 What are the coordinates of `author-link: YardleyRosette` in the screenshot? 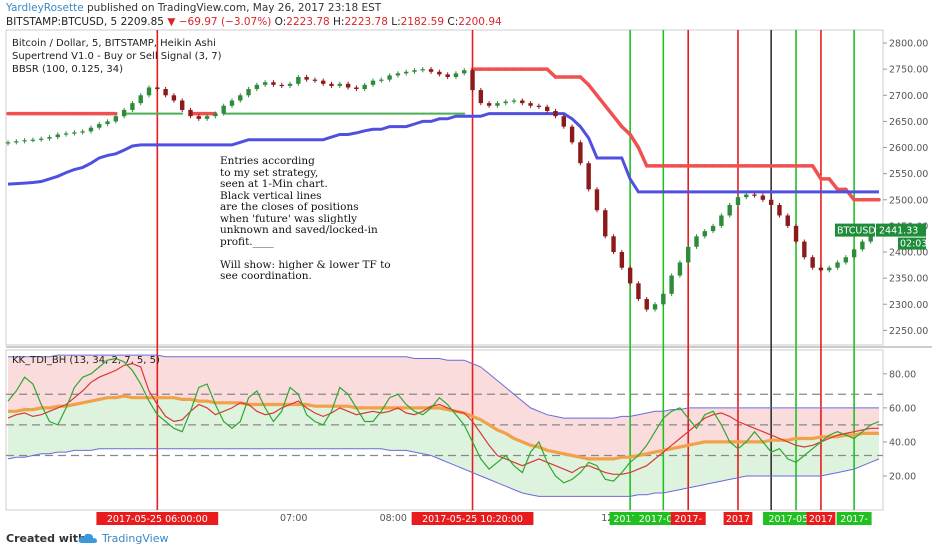 It's located at (45, 8).